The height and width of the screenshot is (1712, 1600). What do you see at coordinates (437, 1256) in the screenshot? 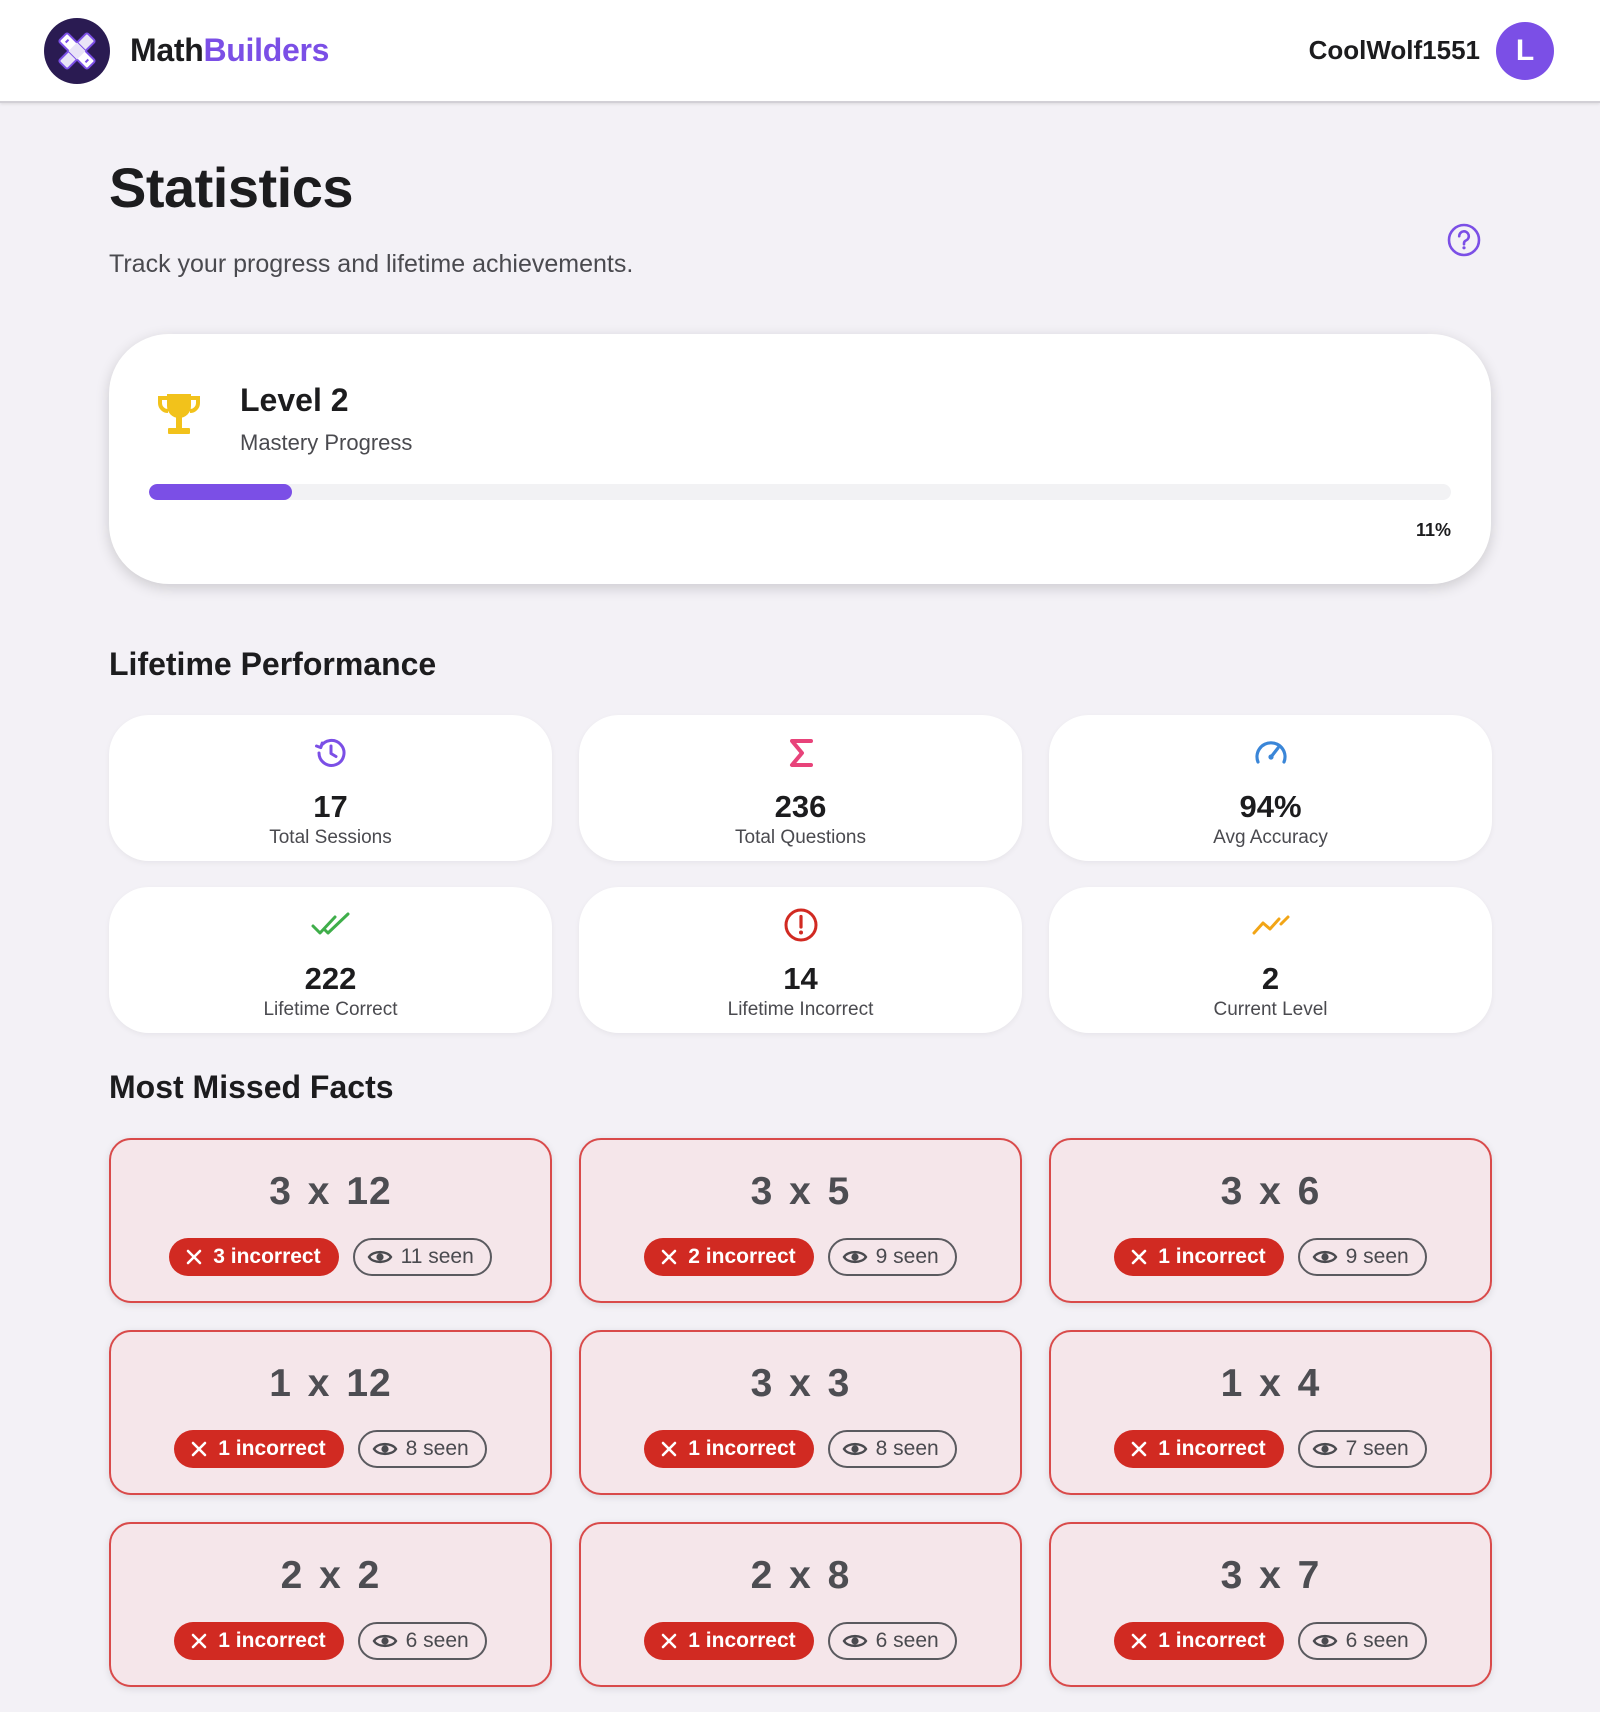
I see `seen-count: 11 seen` at bounding box center [437, 1256].